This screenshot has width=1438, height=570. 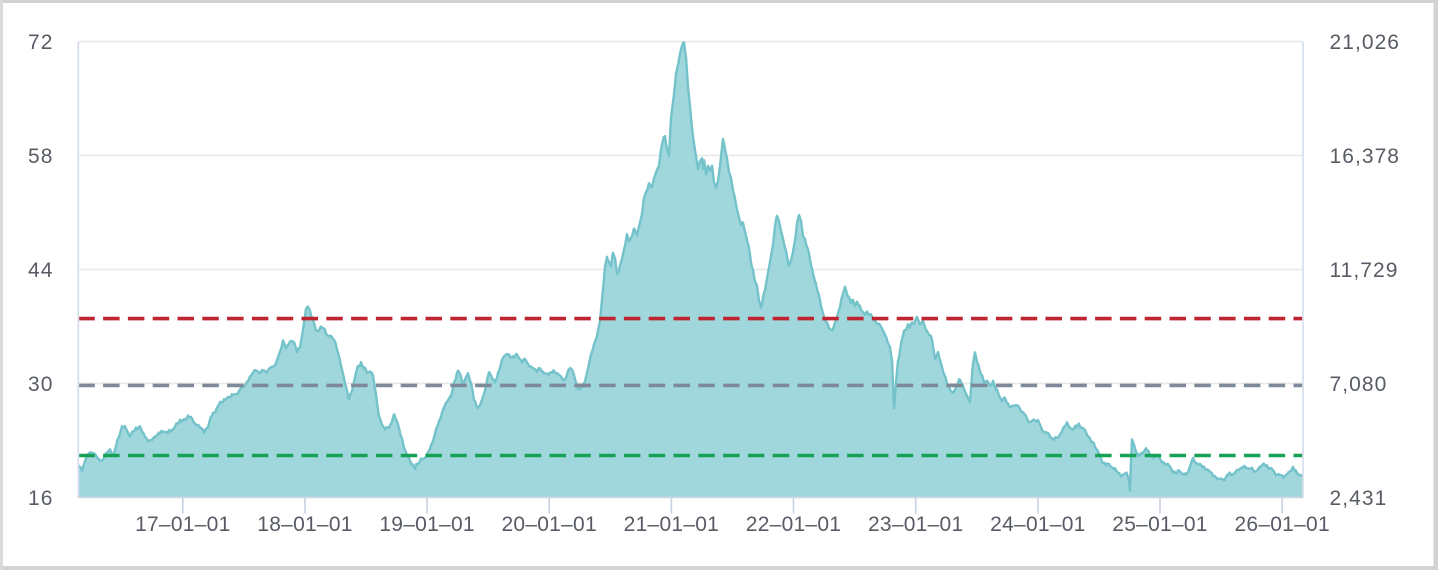 I want to click on svg-text: 2,431, so click(x=1359, y=498).